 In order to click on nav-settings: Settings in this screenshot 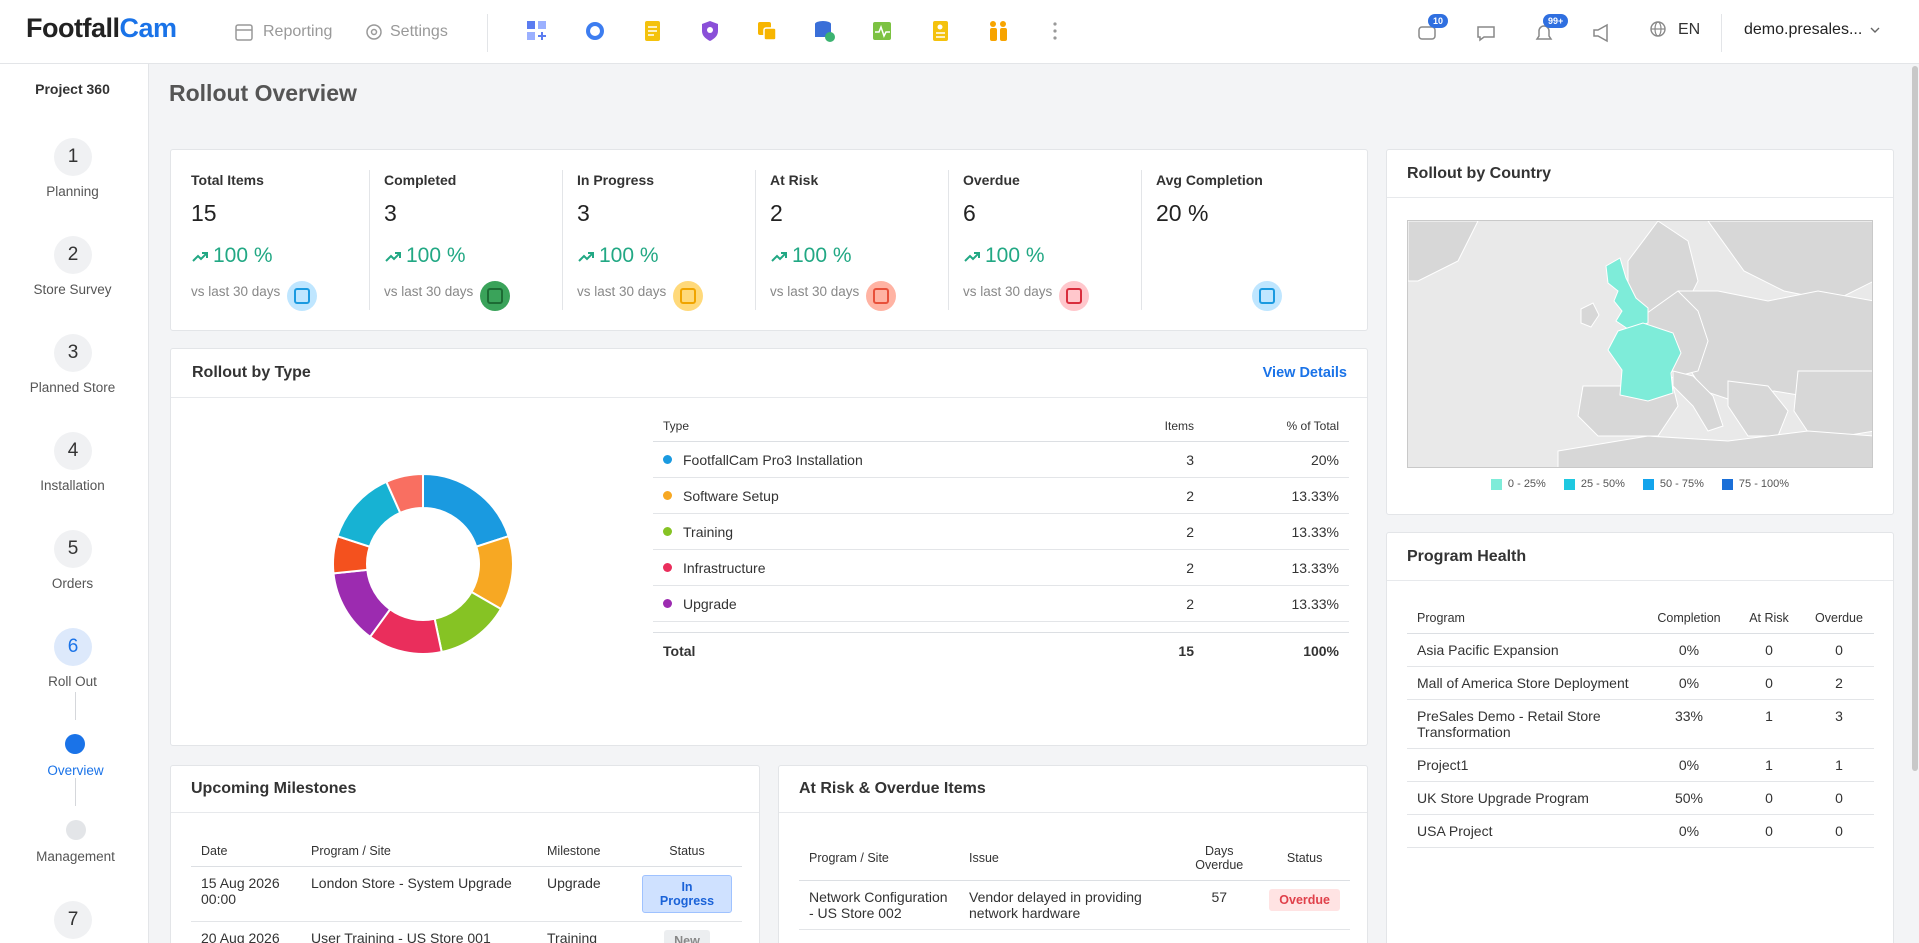, I will do `click(419, 31)`.